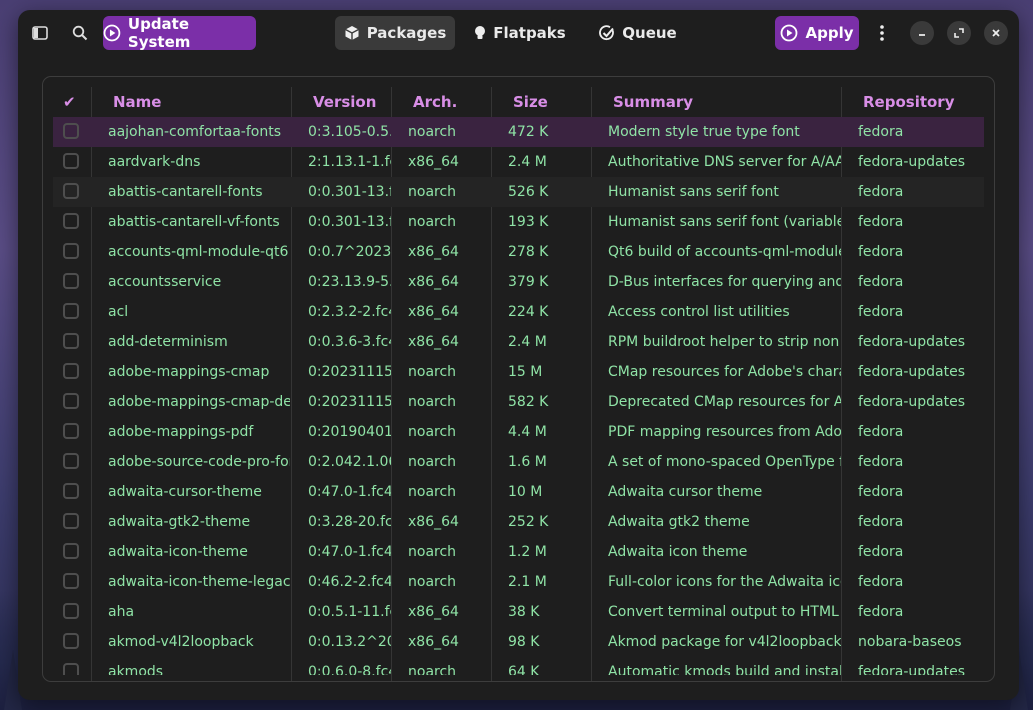 This screenshot has height=710, width=1033. What do you see at coordinates (527, 552) in the screenshot?
I see `package-size: 1.2 M` at bounding box center [527, 552].